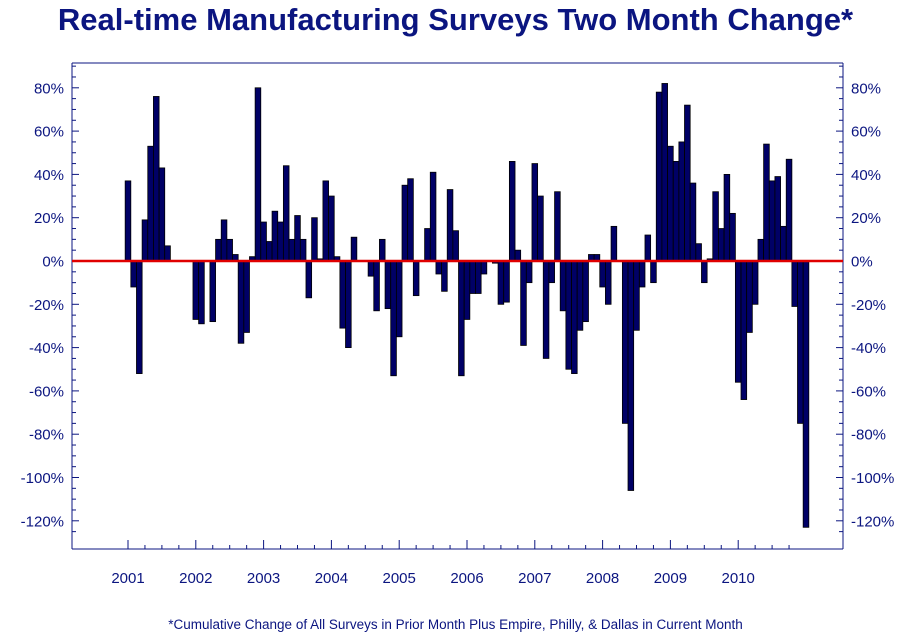  I want to click on y-tick-label-left: -60%, so click(46, 391).